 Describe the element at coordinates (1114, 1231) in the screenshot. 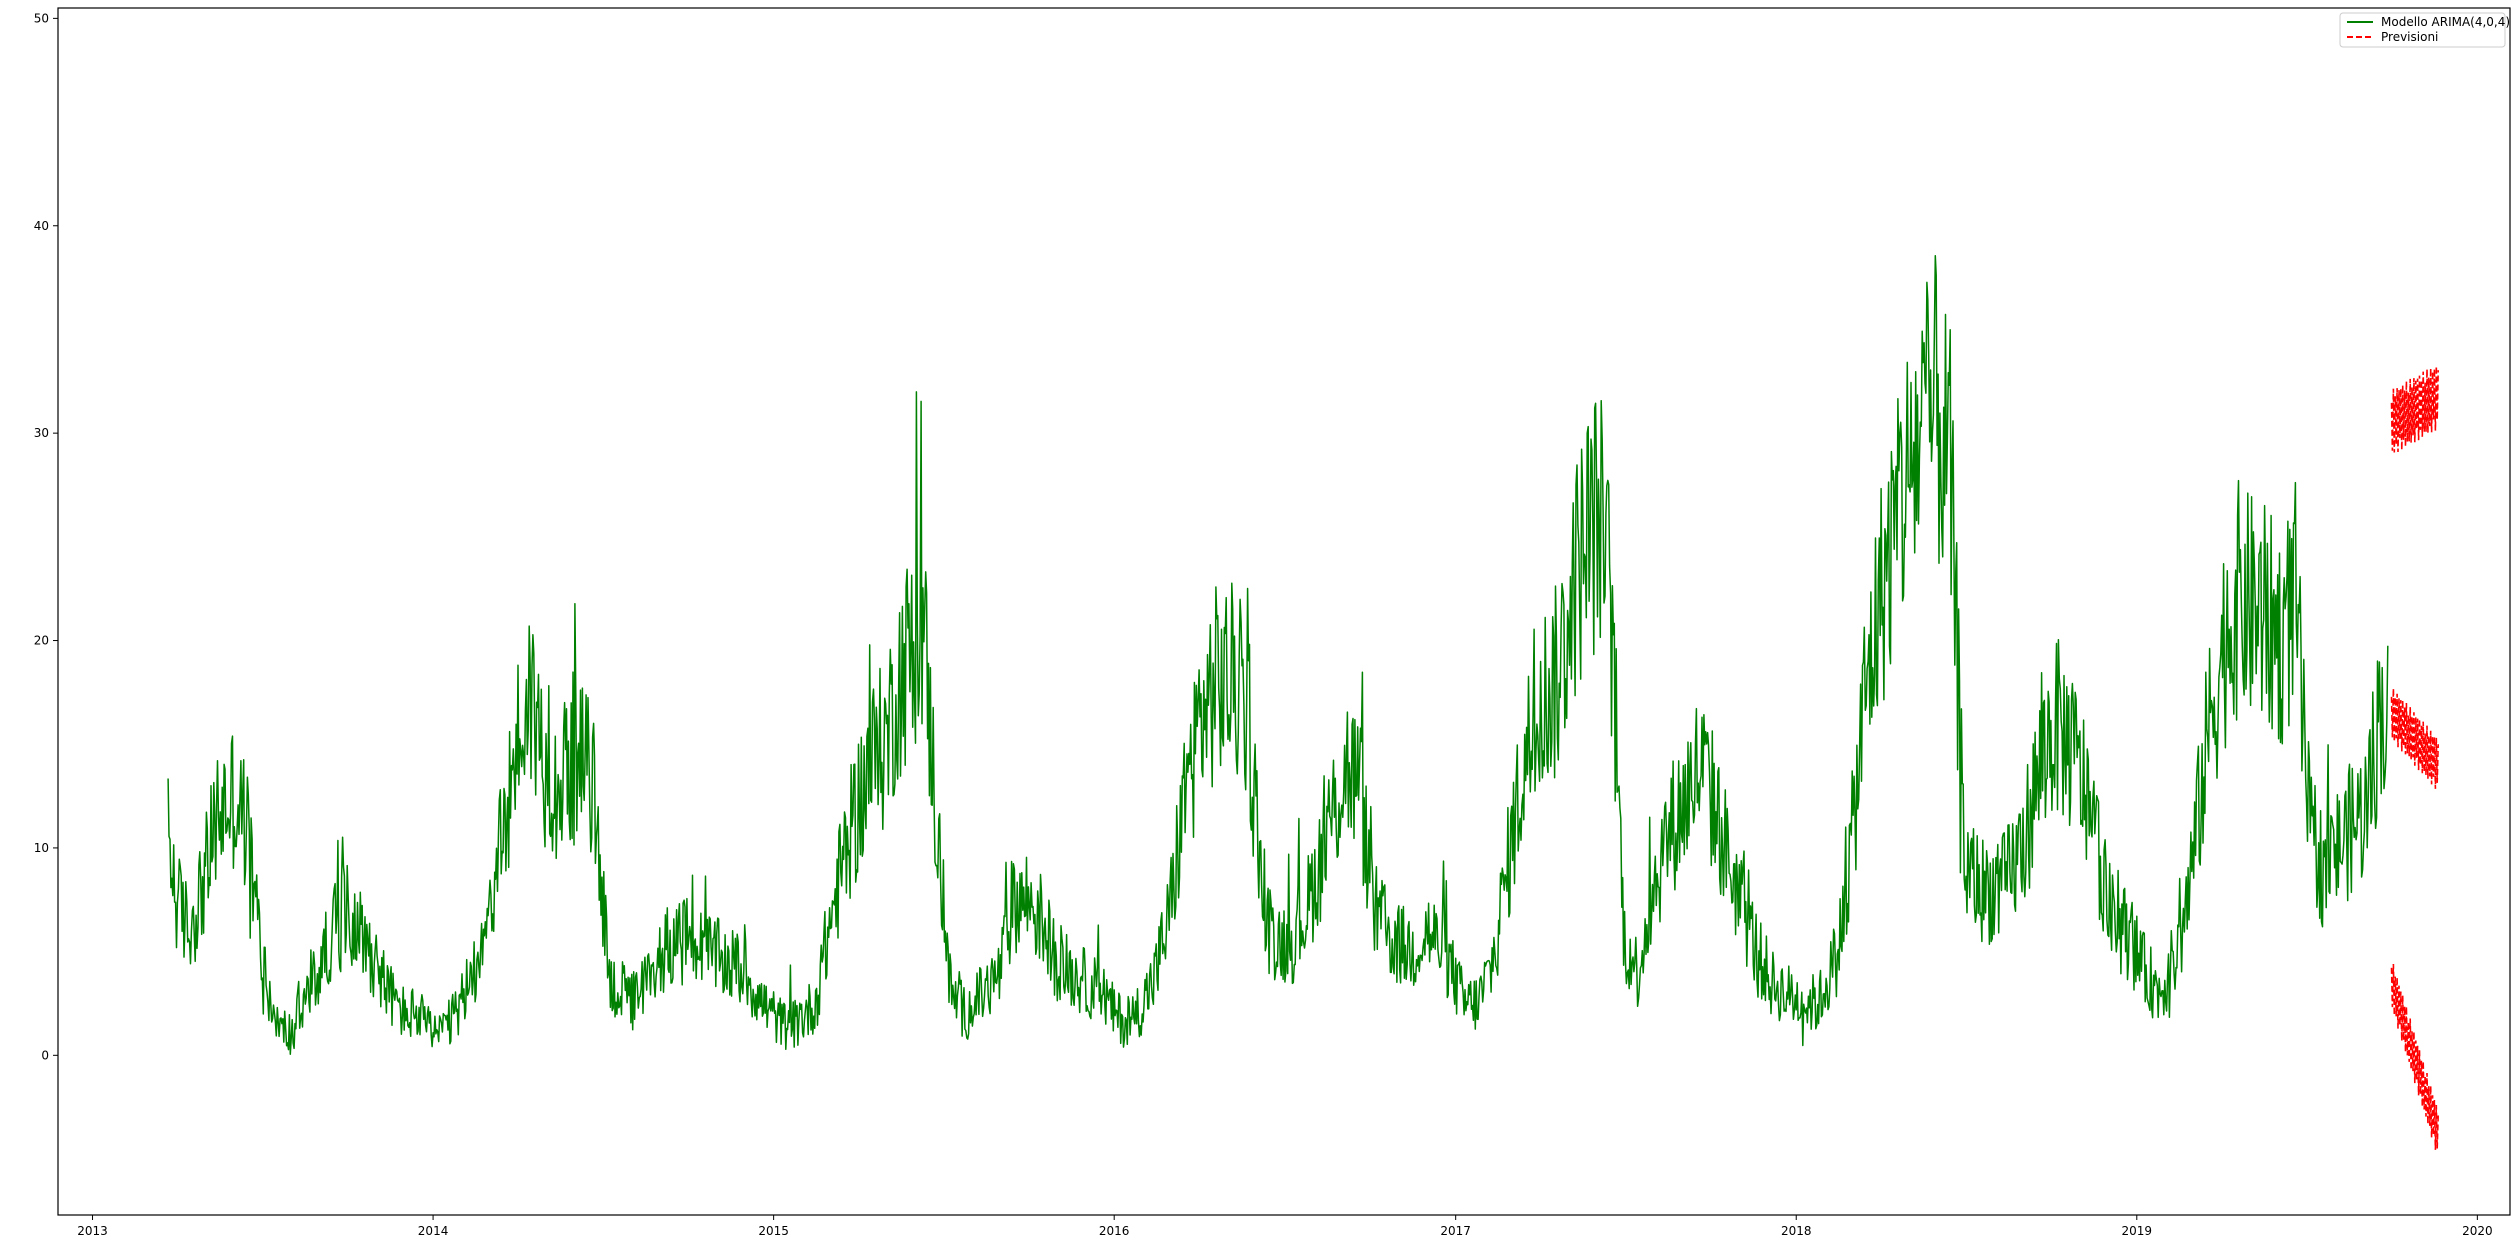

I see `x-tick-label: 2016` at that location.